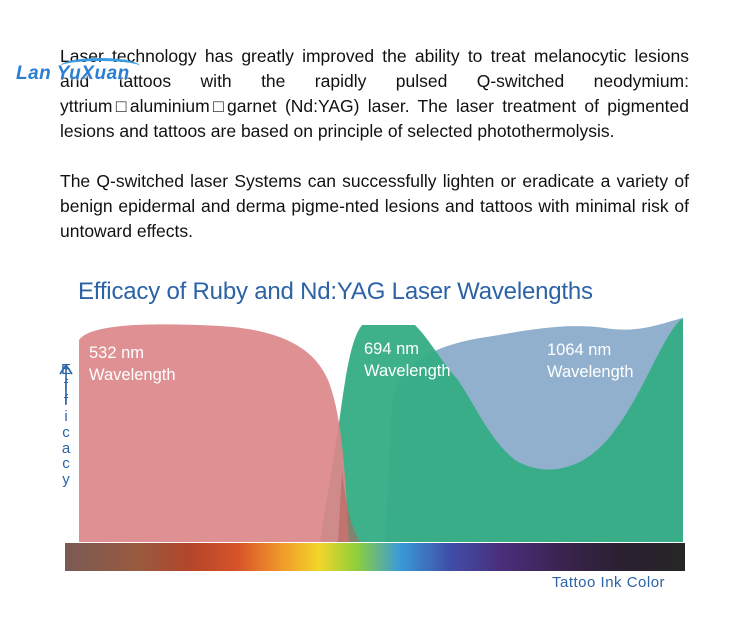 This screenshot has width=750, height=638. Describe the element at coordinates (609, 582) in the screenshot. I see `x-axis-label: Tattoo Ink Color` at that location.